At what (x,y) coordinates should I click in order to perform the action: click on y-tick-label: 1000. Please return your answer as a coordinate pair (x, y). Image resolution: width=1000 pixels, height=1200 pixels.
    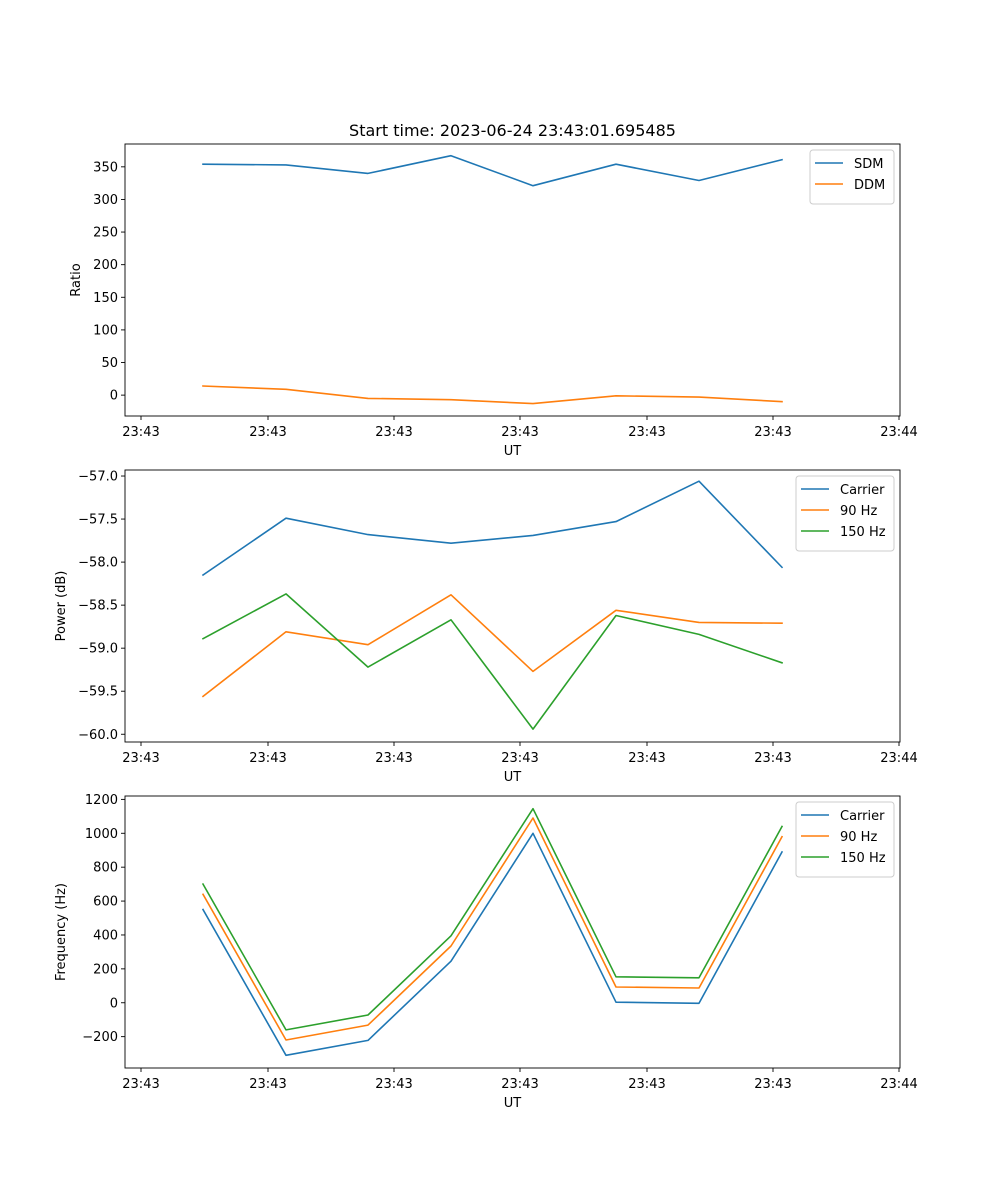
    Looking at the image, I should click on (101, 834).